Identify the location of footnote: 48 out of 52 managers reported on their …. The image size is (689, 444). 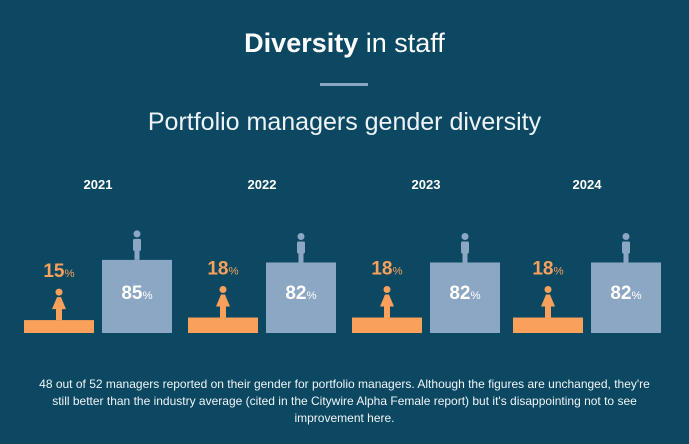
(344, 401).